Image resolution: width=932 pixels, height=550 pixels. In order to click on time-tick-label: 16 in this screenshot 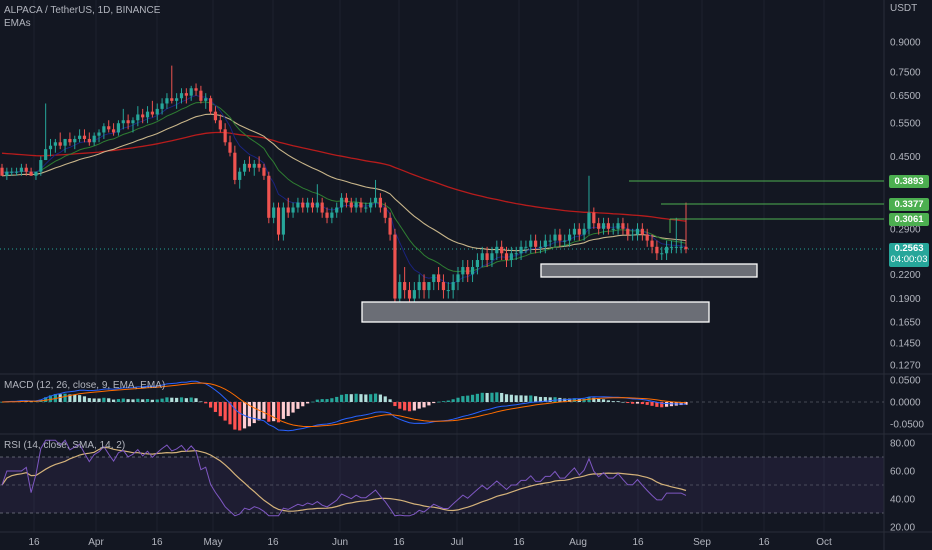, I will do `click(638, 542)`.